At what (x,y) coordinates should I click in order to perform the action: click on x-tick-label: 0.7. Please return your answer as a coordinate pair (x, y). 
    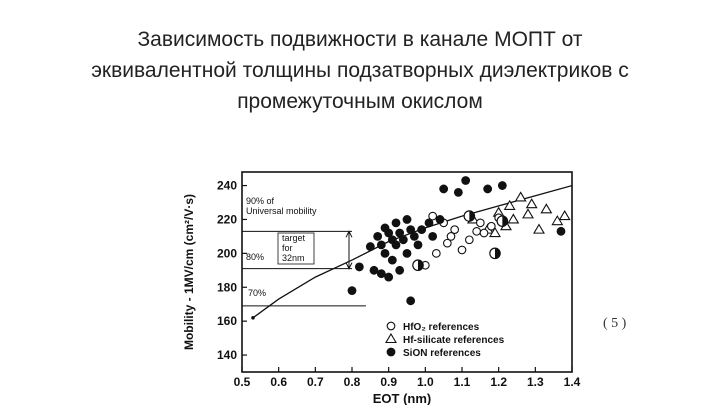
    Looking at the image, I should click on (315, 382).